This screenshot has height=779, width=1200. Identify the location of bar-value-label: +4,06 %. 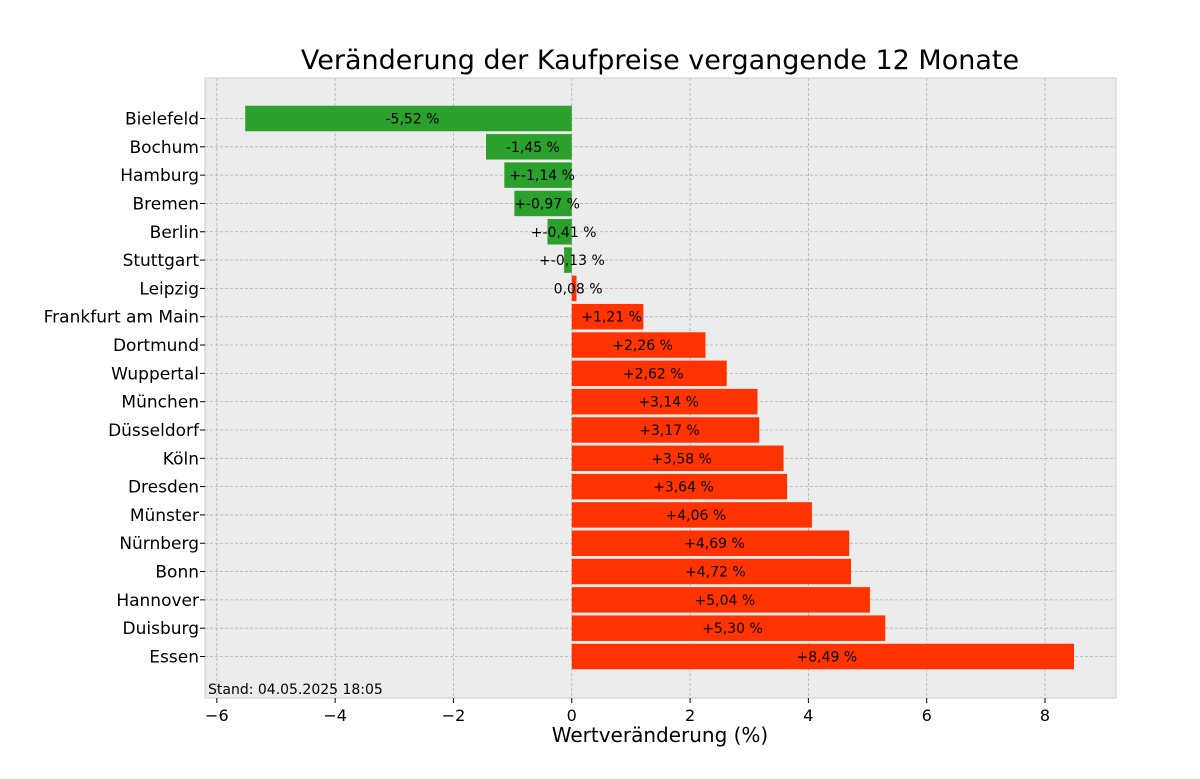
(696, 516).